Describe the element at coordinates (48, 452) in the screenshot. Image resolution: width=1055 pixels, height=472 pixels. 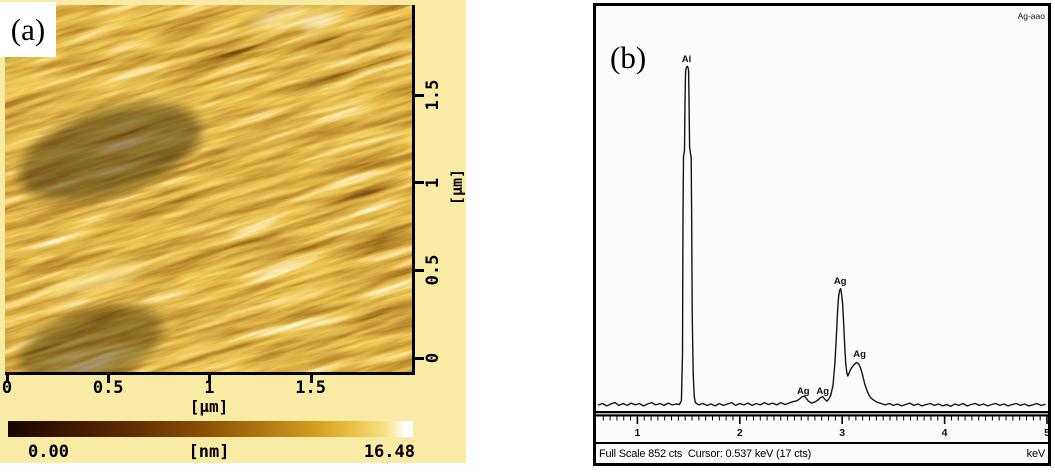
I see `colorbar-min-label: 0.00` at that location.